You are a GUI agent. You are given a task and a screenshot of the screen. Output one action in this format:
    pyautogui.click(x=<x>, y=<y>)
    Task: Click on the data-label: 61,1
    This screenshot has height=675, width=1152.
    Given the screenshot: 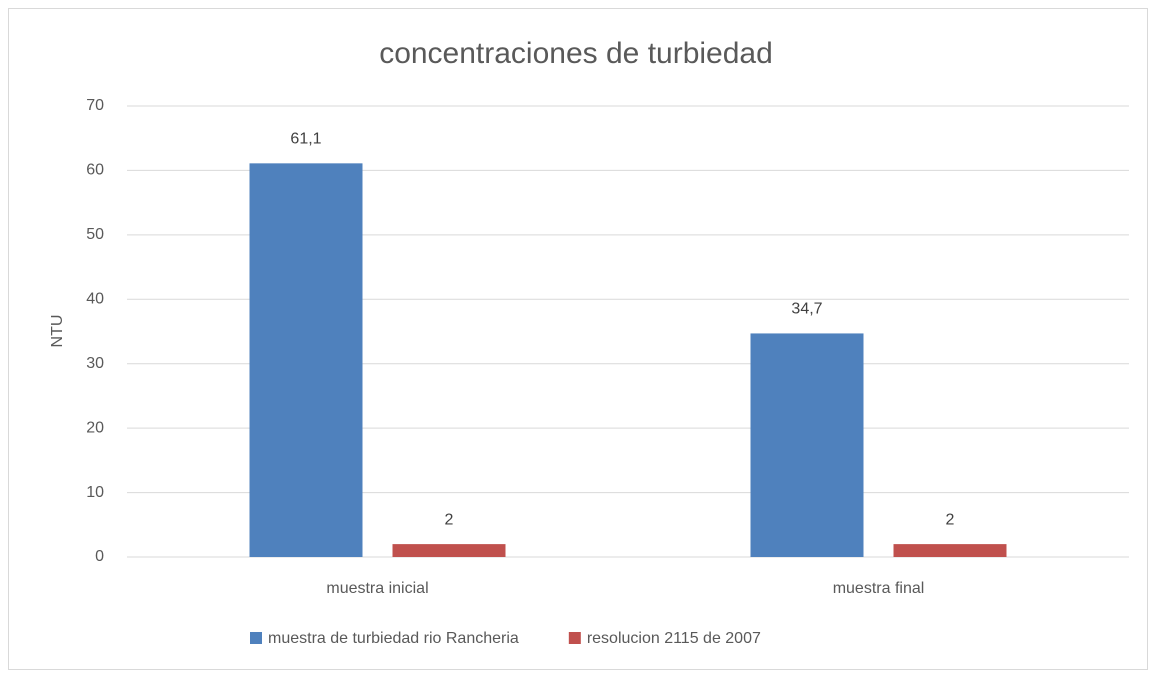 What is the action you would take?
    pyautogui.click(x=305, y=139)
    